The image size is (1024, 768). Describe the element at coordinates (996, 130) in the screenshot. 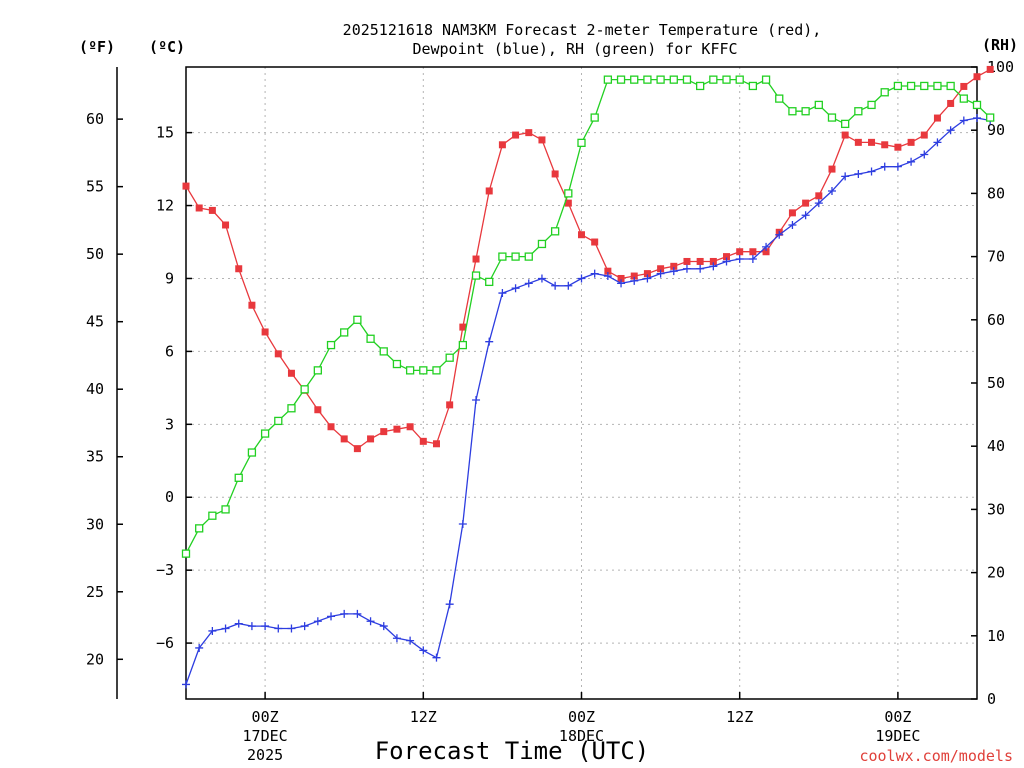

I see `rh-tick-label: 90` at that location.